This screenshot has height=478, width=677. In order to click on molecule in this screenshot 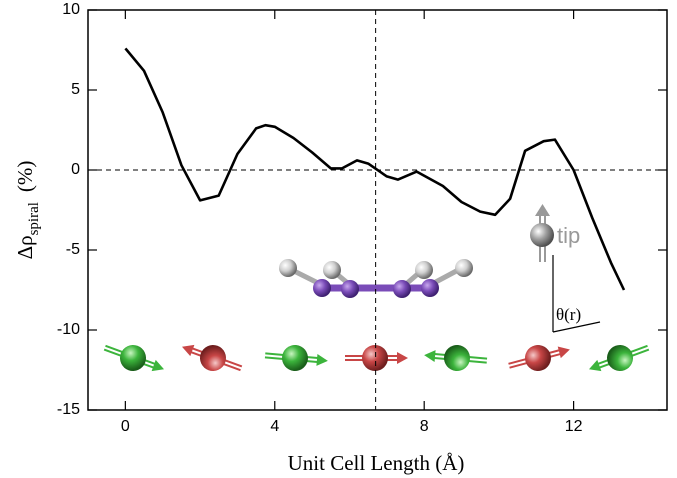, I will do `click(376, 278)`.